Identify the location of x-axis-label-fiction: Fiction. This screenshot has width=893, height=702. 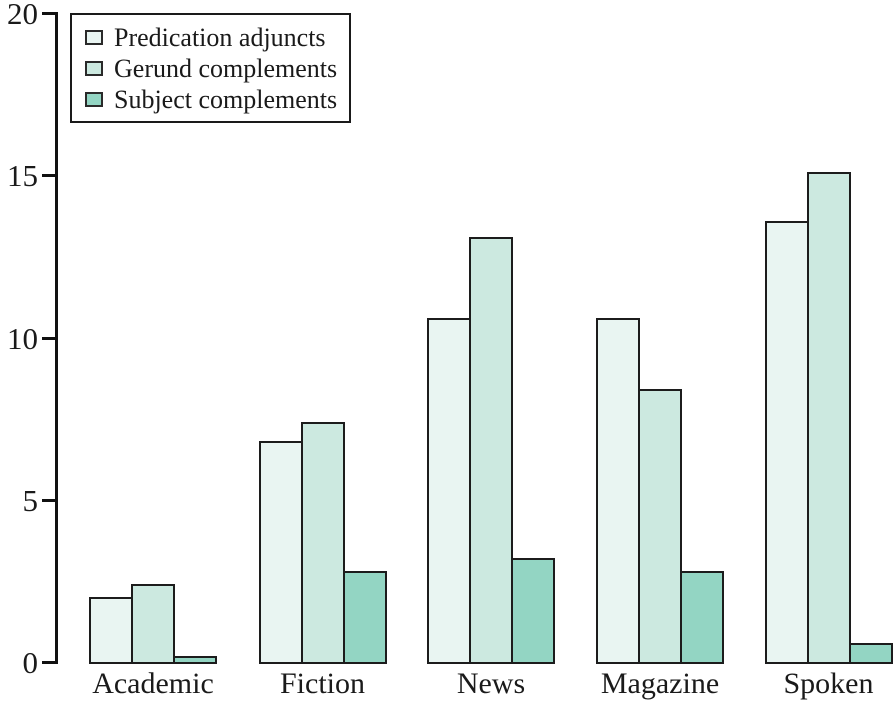
(322, 683).